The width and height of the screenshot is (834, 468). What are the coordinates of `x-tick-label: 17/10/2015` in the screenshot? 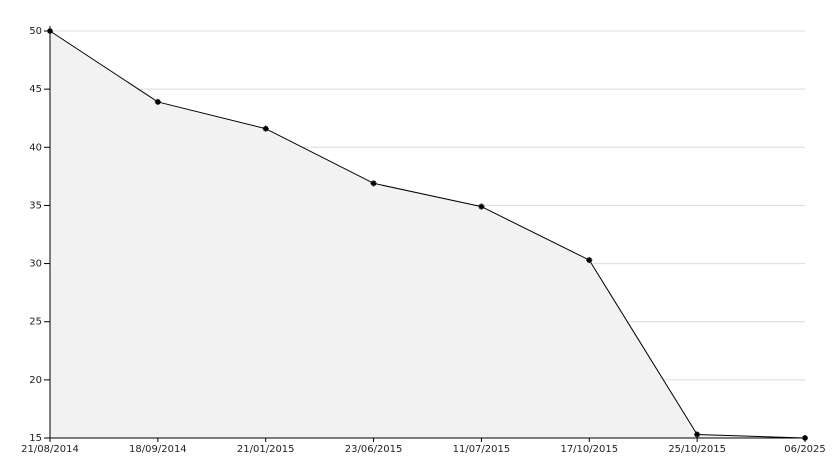 It's located at (589, 449).